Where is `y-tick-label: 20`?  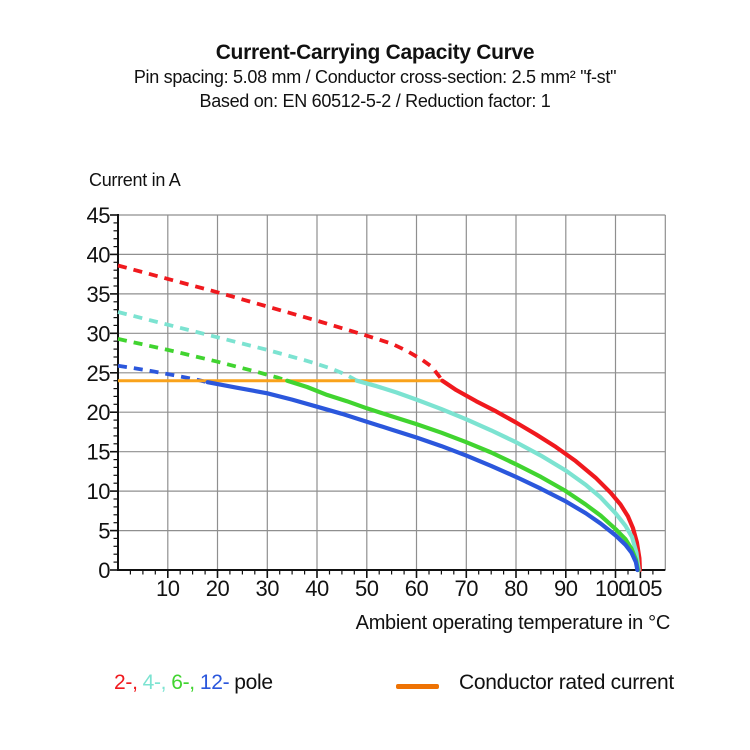 y-tick-label: 20 is located at coordinates (99, 412).